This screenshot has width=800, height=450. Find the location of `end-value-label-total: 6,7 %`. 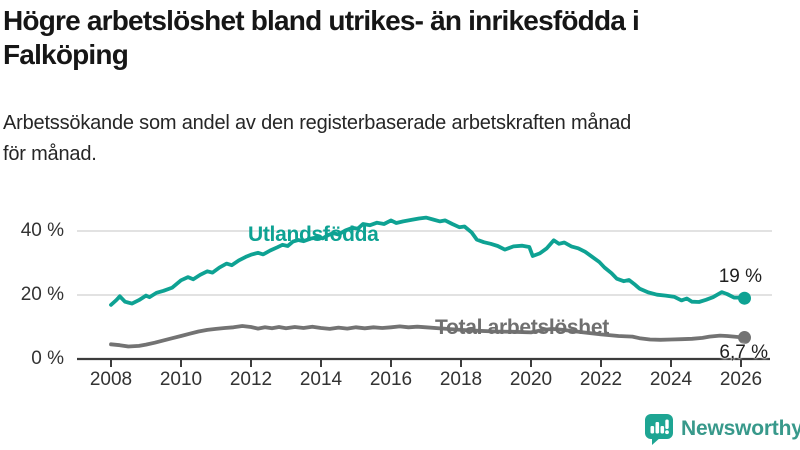

end-value-label-total: 6,7 % is located at coordinates (743, 352).